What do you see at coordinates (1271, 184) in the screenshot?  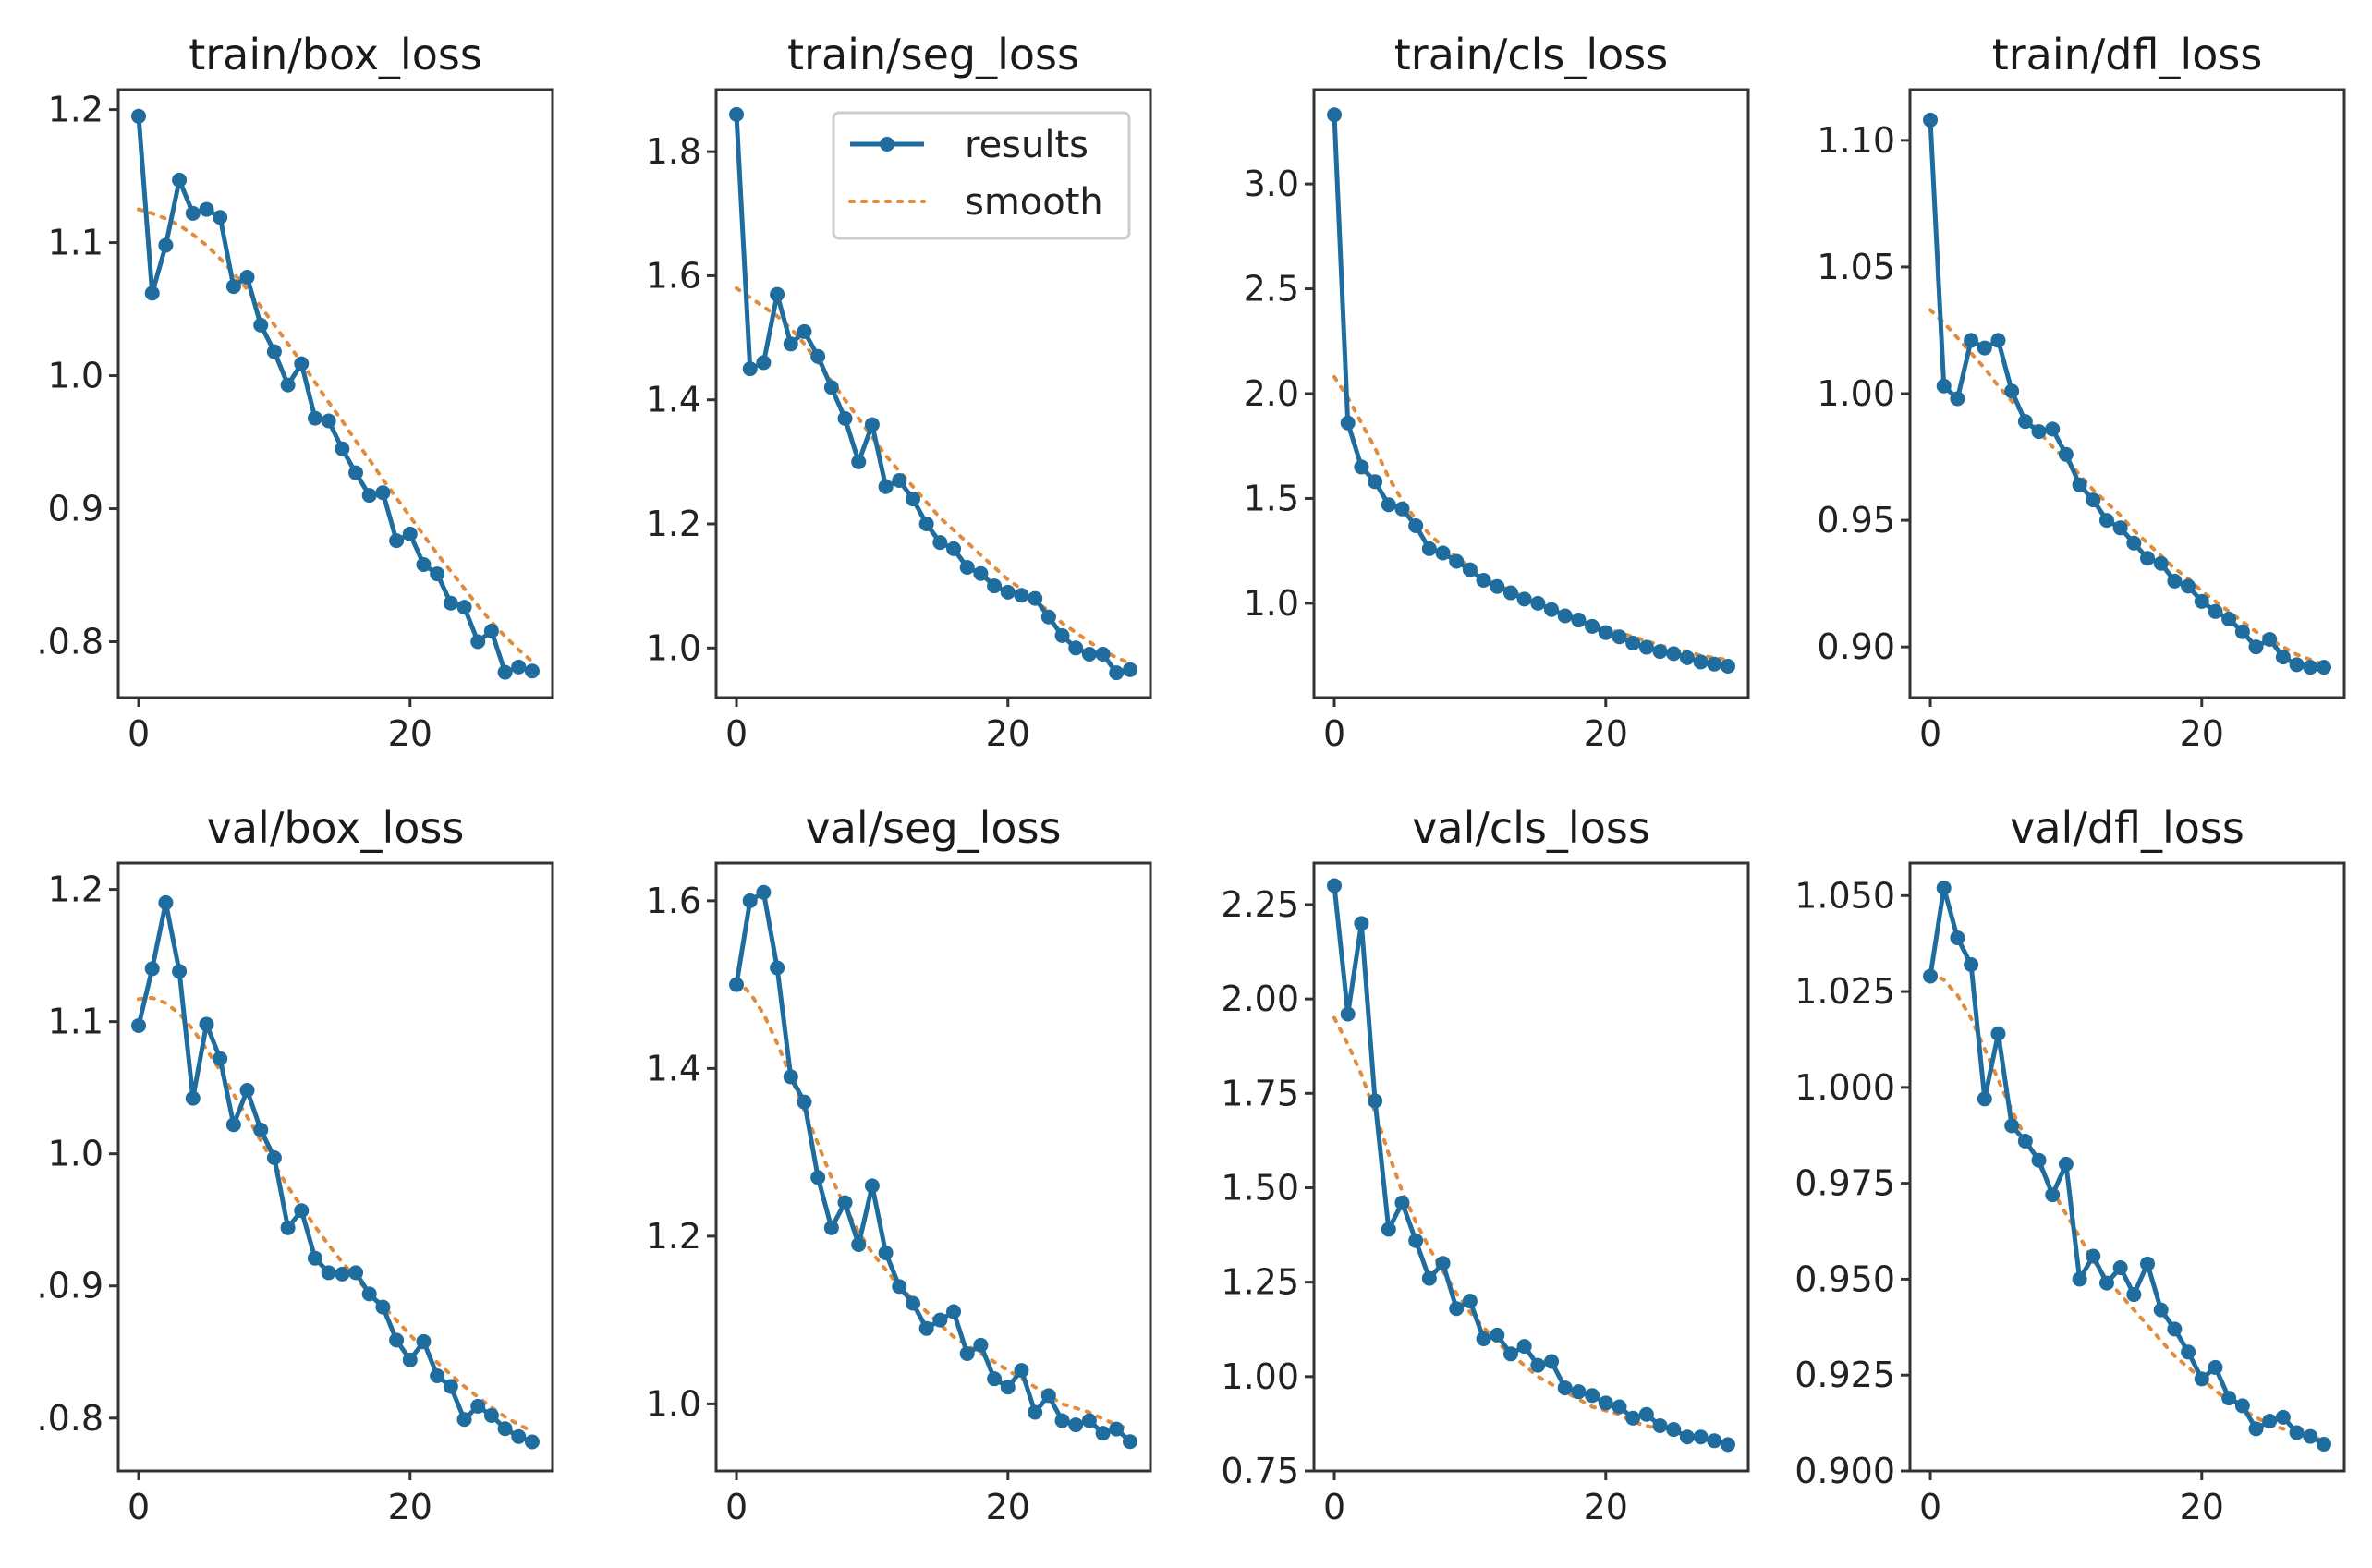 I see `y-tick-label: 3.0` at bounding box center [1271, 184].